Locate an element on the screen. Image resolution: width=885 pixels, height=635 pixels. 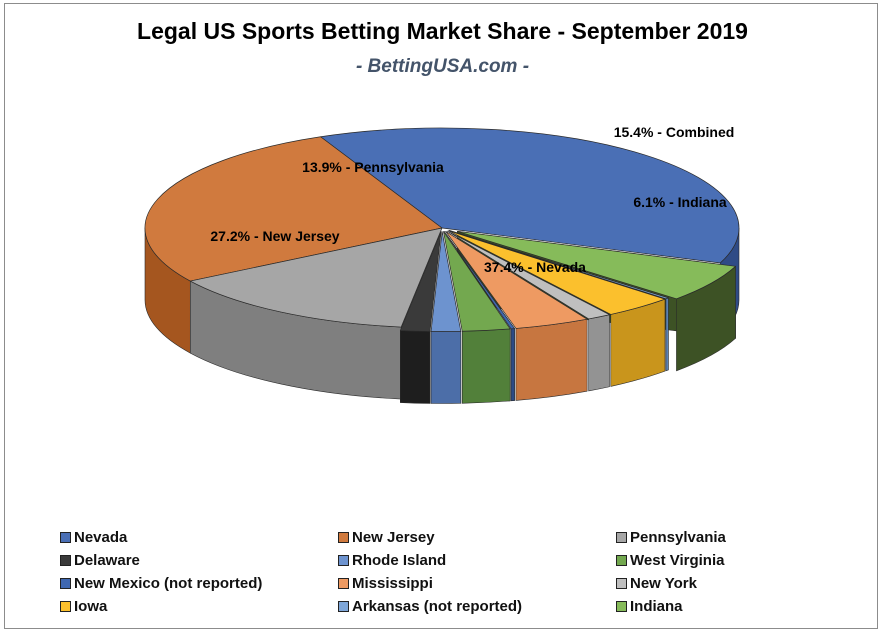
slice-rhode-island is located at coordinates (446, 281).